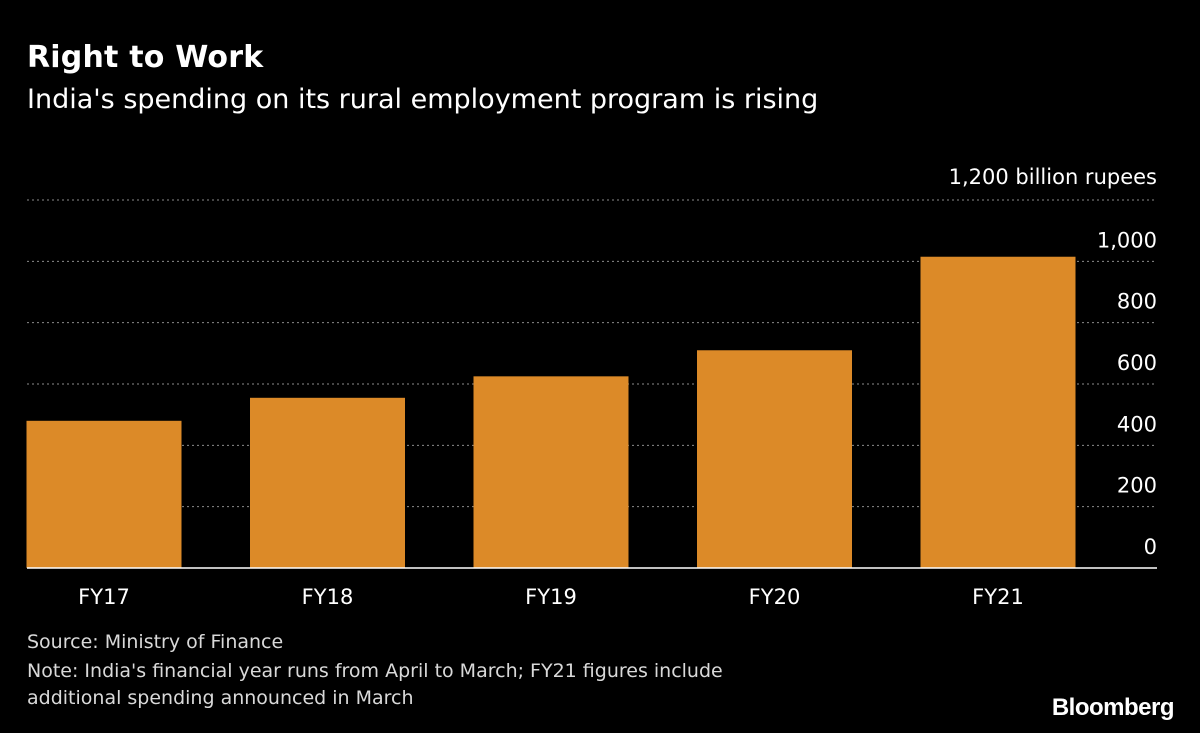  What do you see at coordinates (998, 597) in the screenshot?
I see `x-tick-label: FY21` at bounding box center [998, 597].